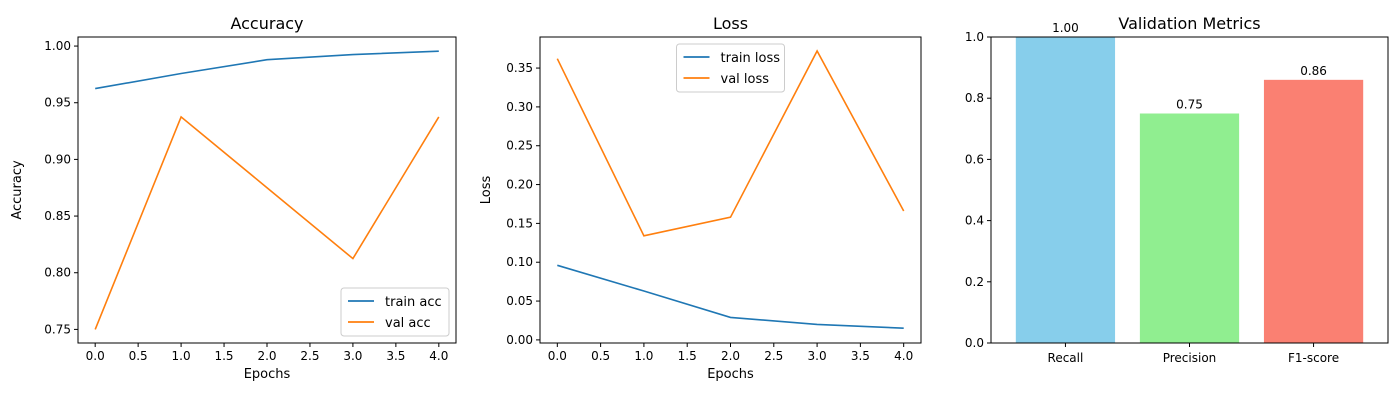 This screenshot has height=400, width=1400. I want to click on legend: train acc val acc, so click(395, 312).